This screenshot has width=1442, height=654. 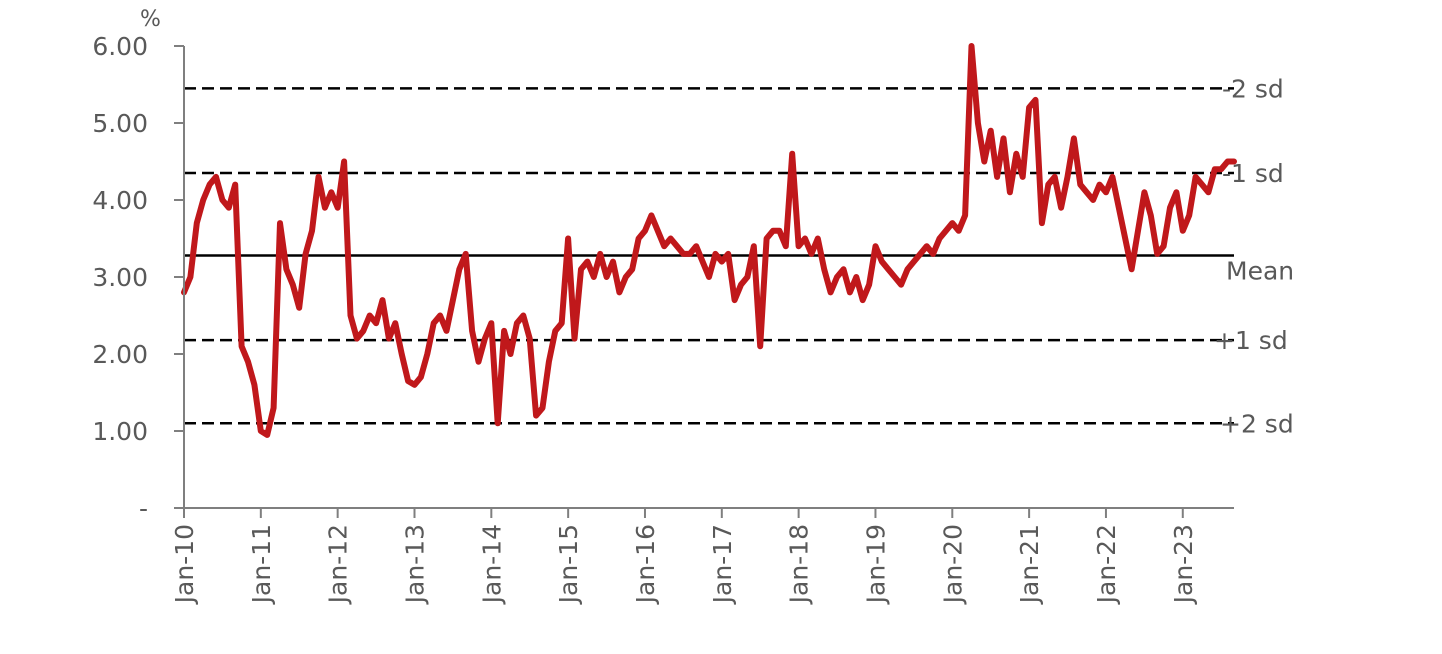 What do you see at coordinates (143, 508) in the screenshot?
I see `y-tick-label: -` at bounding box center [143, 508].